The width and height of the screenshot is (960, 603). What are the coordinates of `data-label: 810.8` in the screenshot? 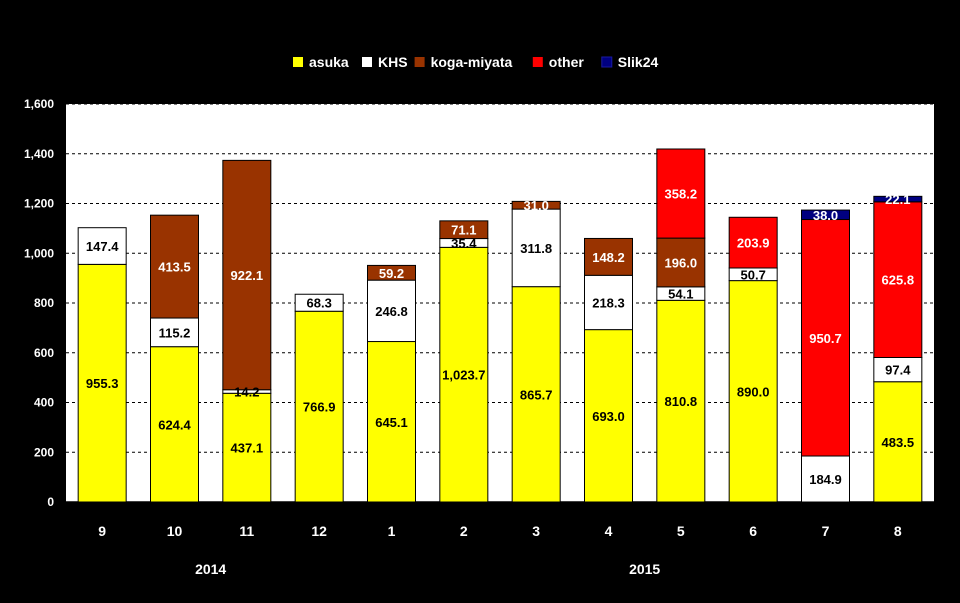 It's located at (681, 401).